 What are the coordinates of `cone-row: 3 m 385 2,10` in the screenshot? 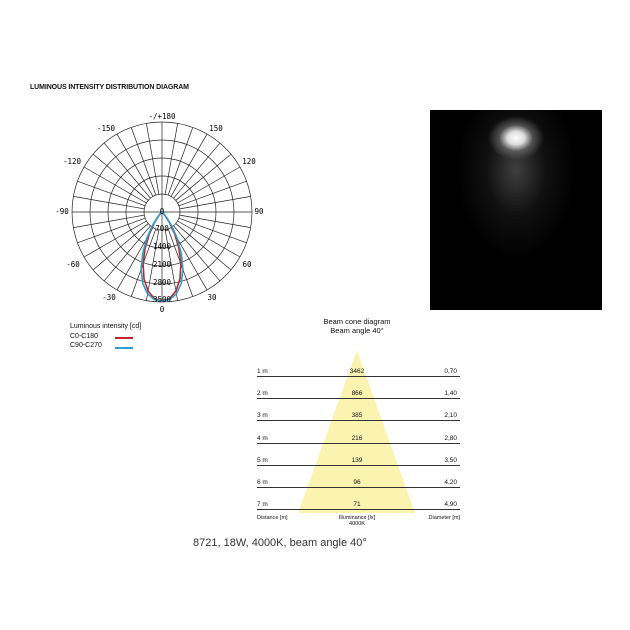 It's located at (358, 415).